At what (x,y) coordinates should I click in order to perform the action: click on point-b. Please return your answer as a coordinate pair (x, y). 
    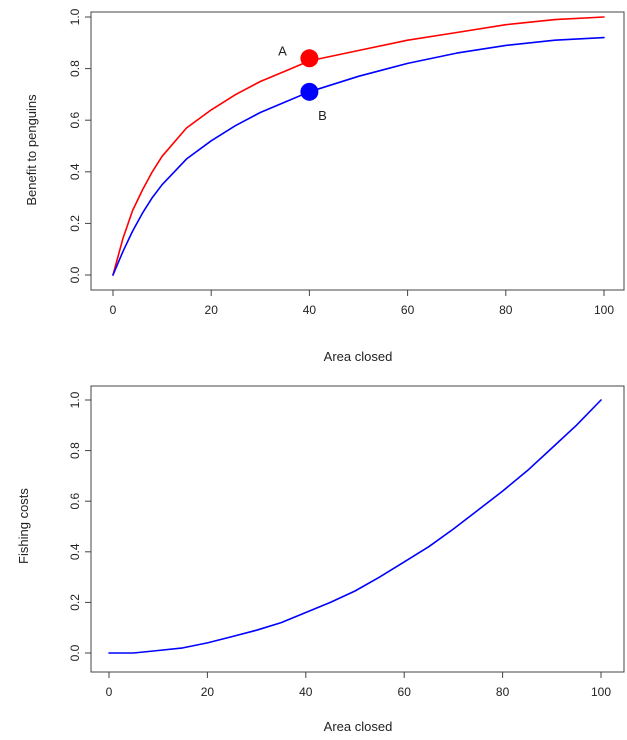
    Looking at the image, I should click on (309, 91).